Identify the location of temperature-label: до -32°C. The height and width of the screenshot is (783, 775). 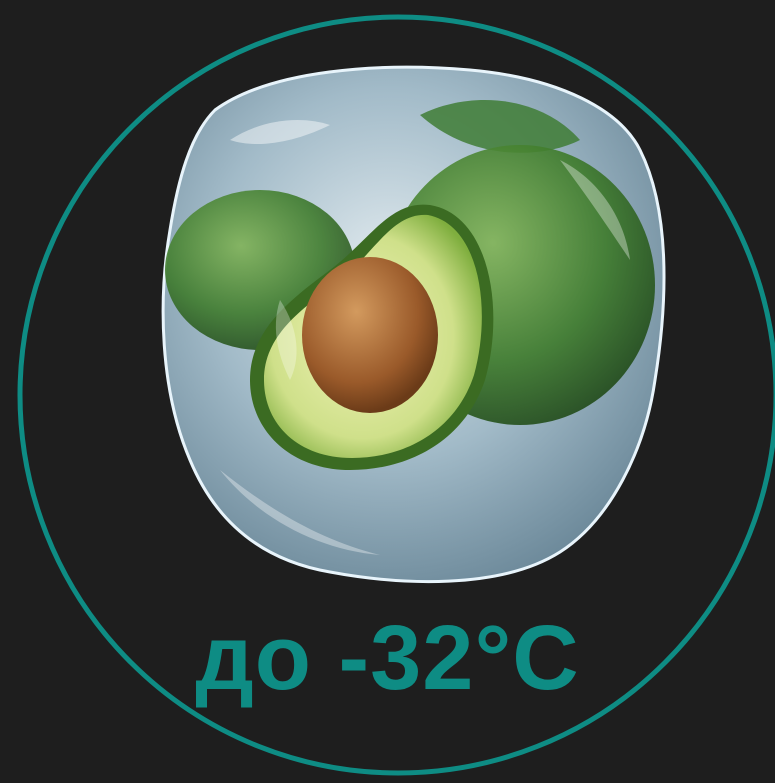
(387, 658).